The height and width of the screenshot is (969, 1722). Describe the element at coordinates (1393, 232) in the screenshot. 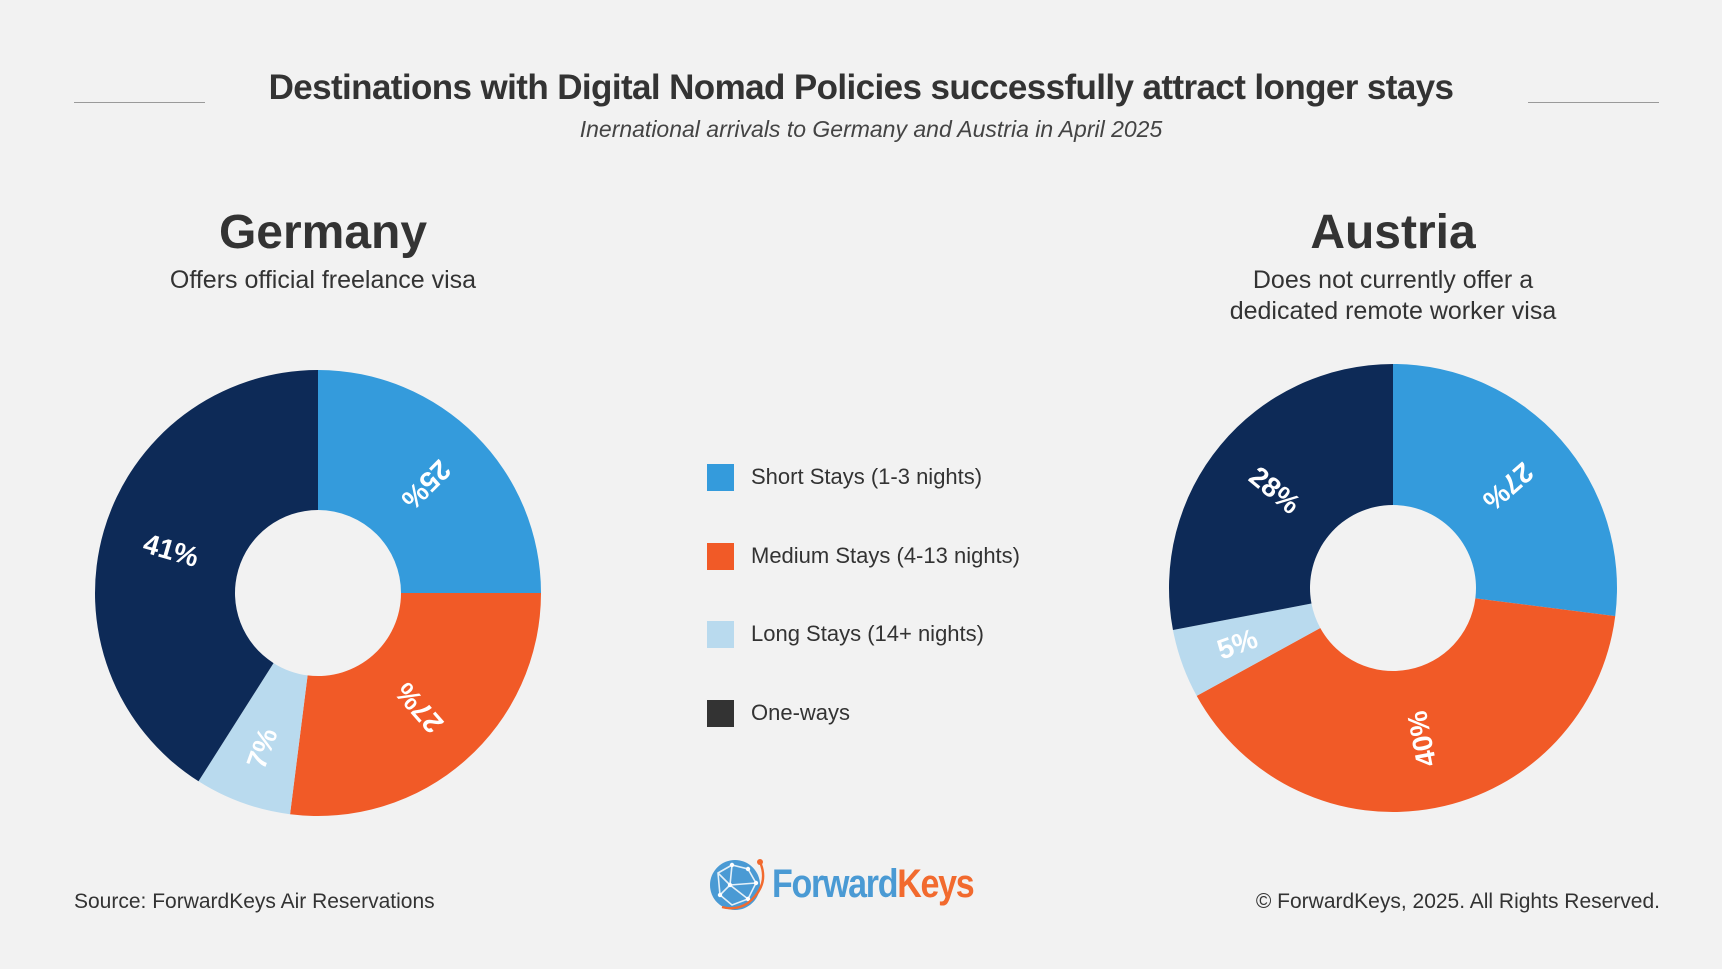

I see `austria-title: Austria` at that location.